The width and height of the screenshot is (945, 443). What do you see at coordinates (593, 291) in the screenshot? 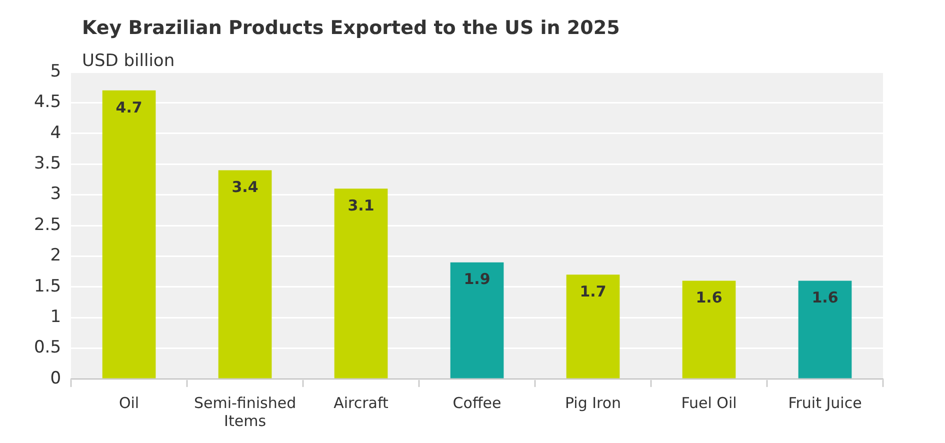
I see `data-label: 1.7` at bounding box center [593, 291].